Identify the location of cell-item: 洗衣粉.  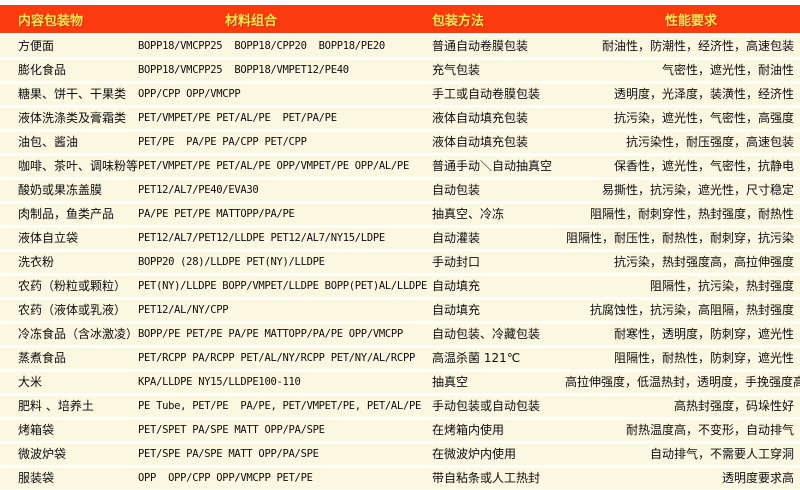
(36, 262).